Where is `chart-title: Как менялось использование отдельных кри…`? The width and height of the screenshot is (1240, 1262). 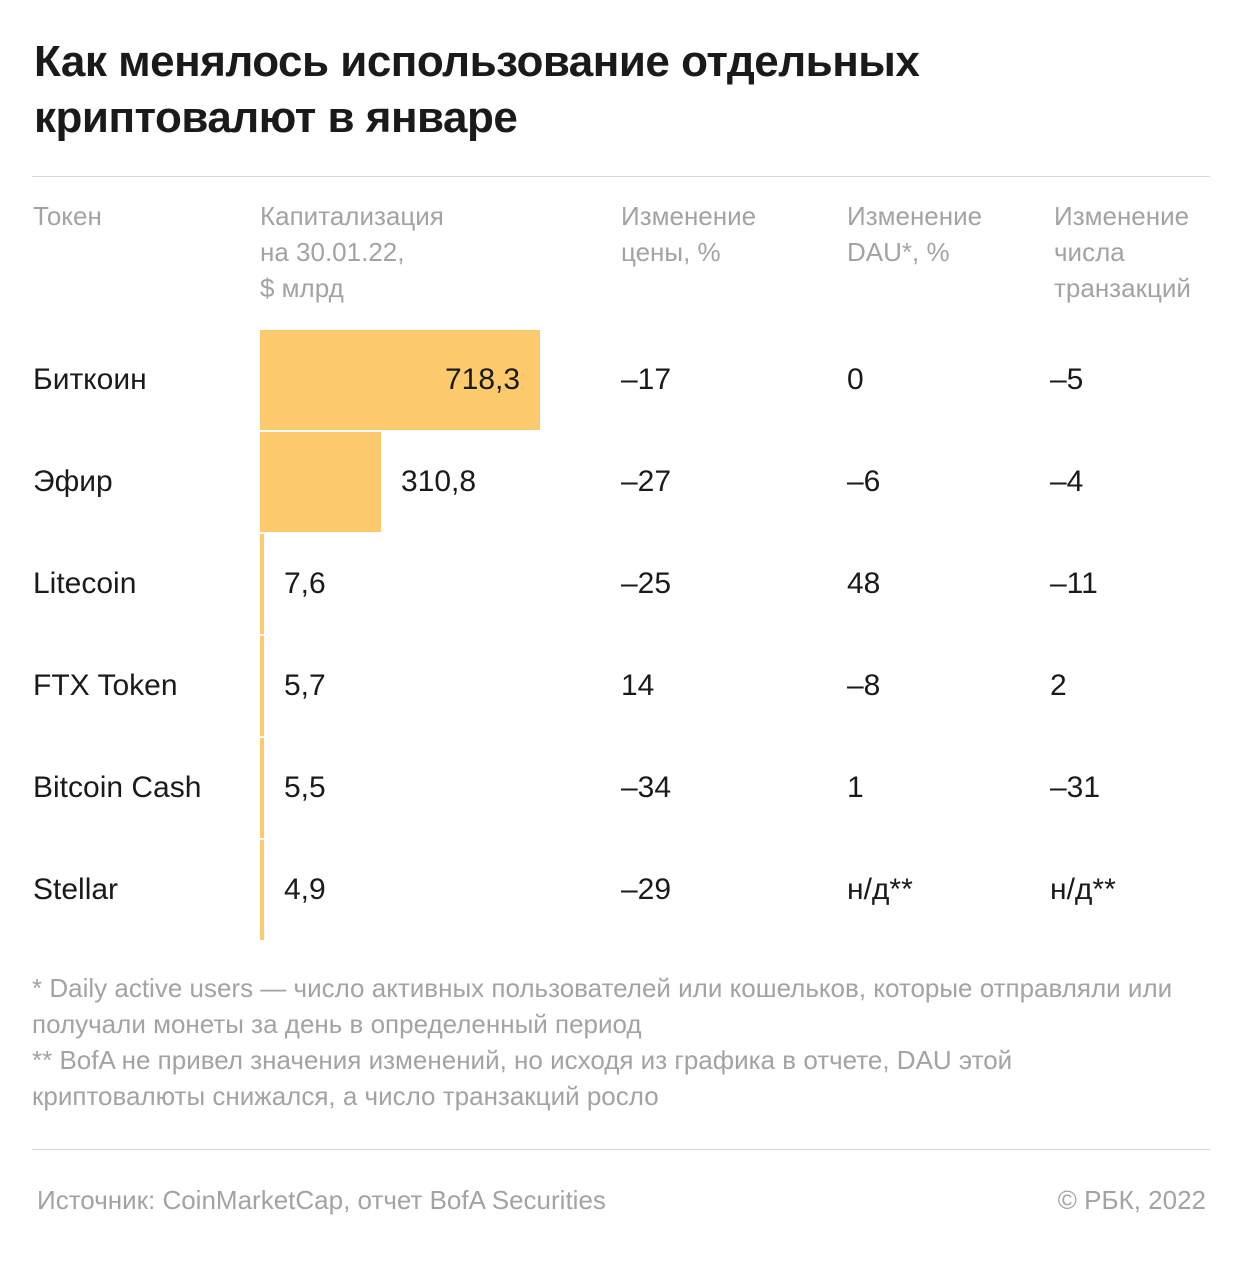
chart-title: Как менялось использование отдельных кри… is located at coordinates (477, 89).